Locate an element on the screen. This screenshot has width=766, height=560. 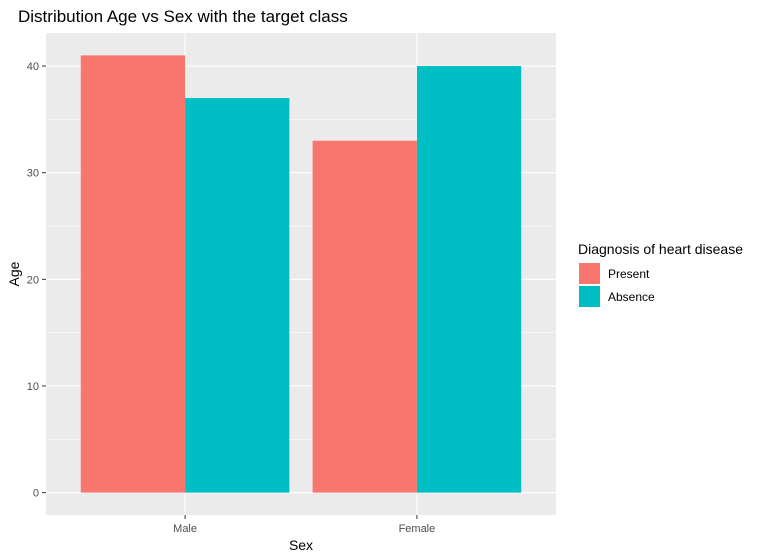
y-tick-label: 0 is located at coordinates (36, 494).